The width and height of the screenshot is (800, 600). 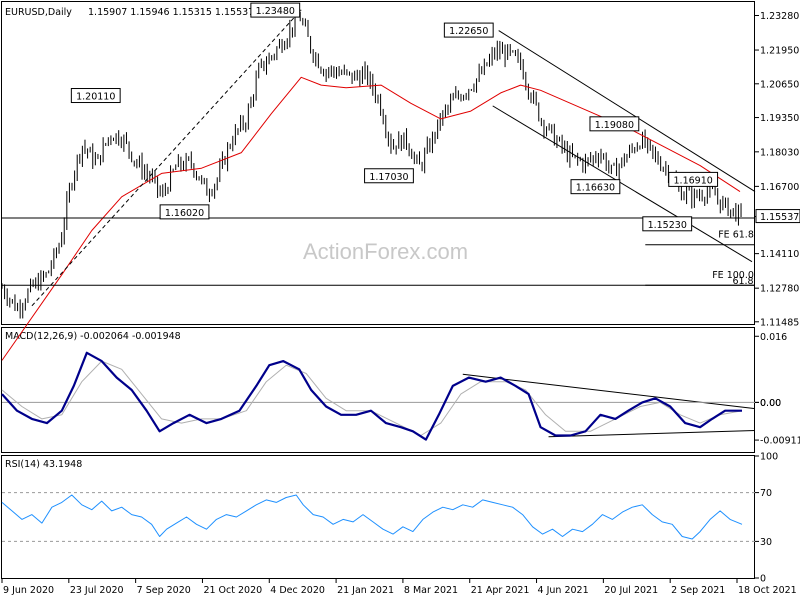 What do you see at coordinates (93, 336) in the screenshot?
I see `macd-title: MACD(12,26,9) -0.002064 -0.001948` at bounding box center [93, 336].